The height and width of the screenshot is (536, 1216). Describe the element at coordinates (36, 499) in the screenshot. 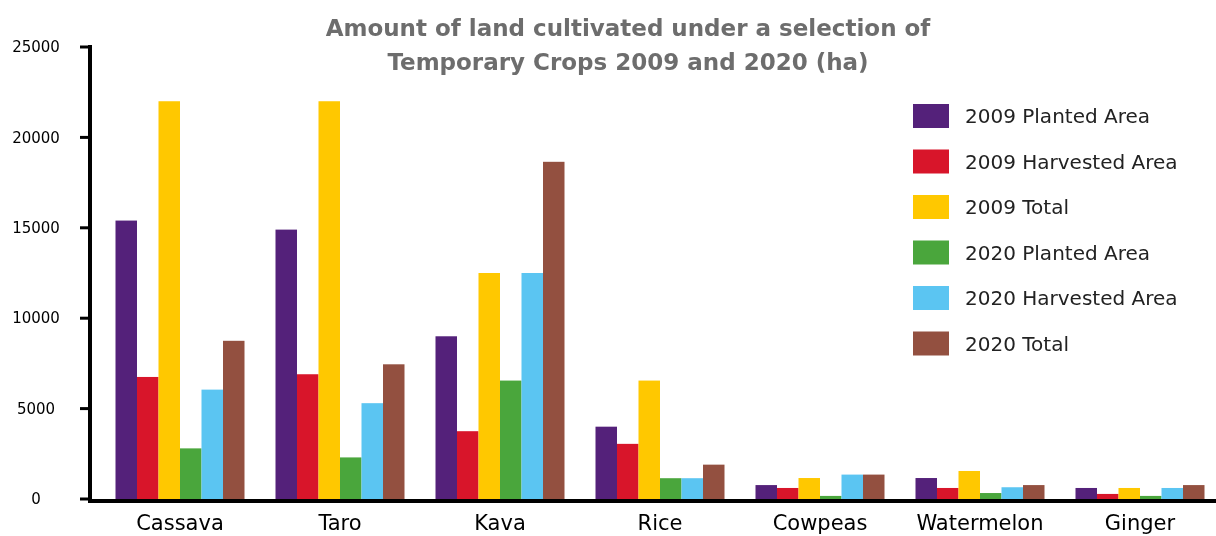

I see `y-tick-label: 0` at that location.